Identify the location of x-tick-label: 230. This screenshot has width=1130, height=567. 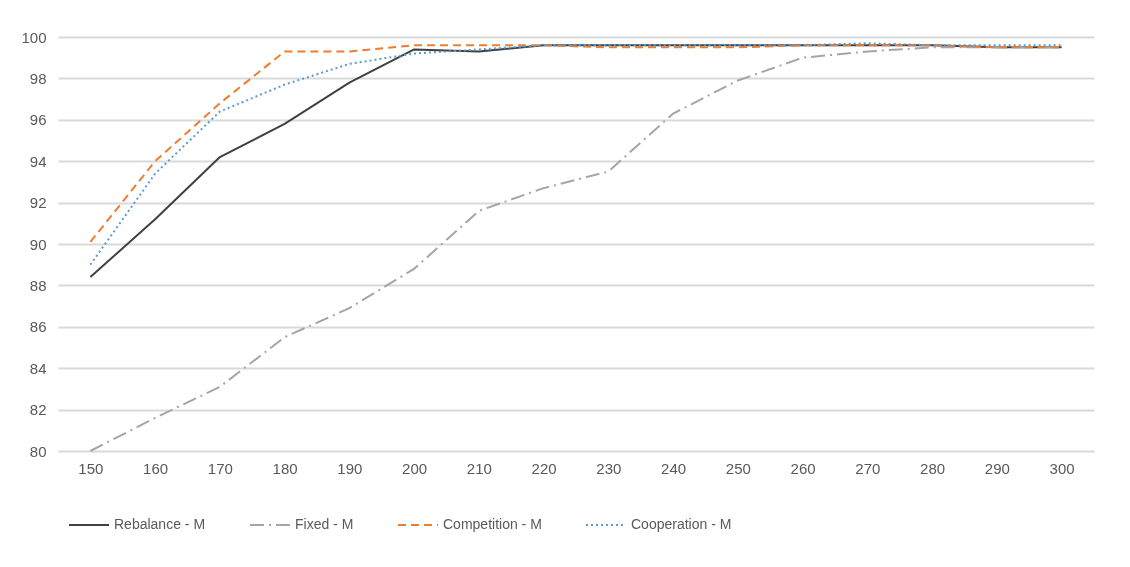
(609, 468).